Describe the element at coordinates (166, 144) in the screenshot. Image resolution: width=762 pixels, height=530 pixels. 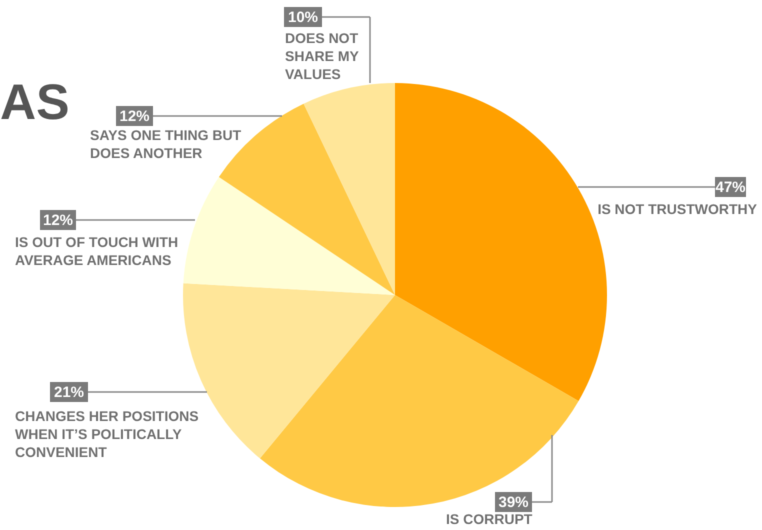
I see `slice-label: SAYS ONE THING BUT DOES ANOTHER` at that location.